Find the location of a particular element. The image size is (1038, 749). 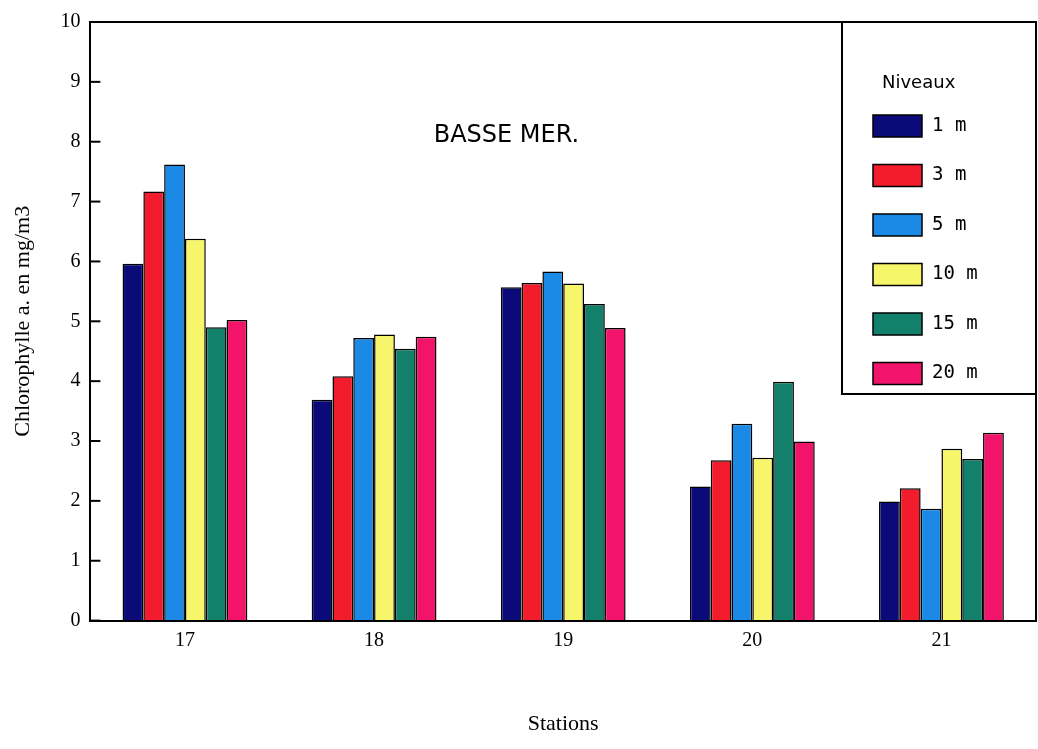

y-tick-label: 7 is located at coordinates (75, 199).